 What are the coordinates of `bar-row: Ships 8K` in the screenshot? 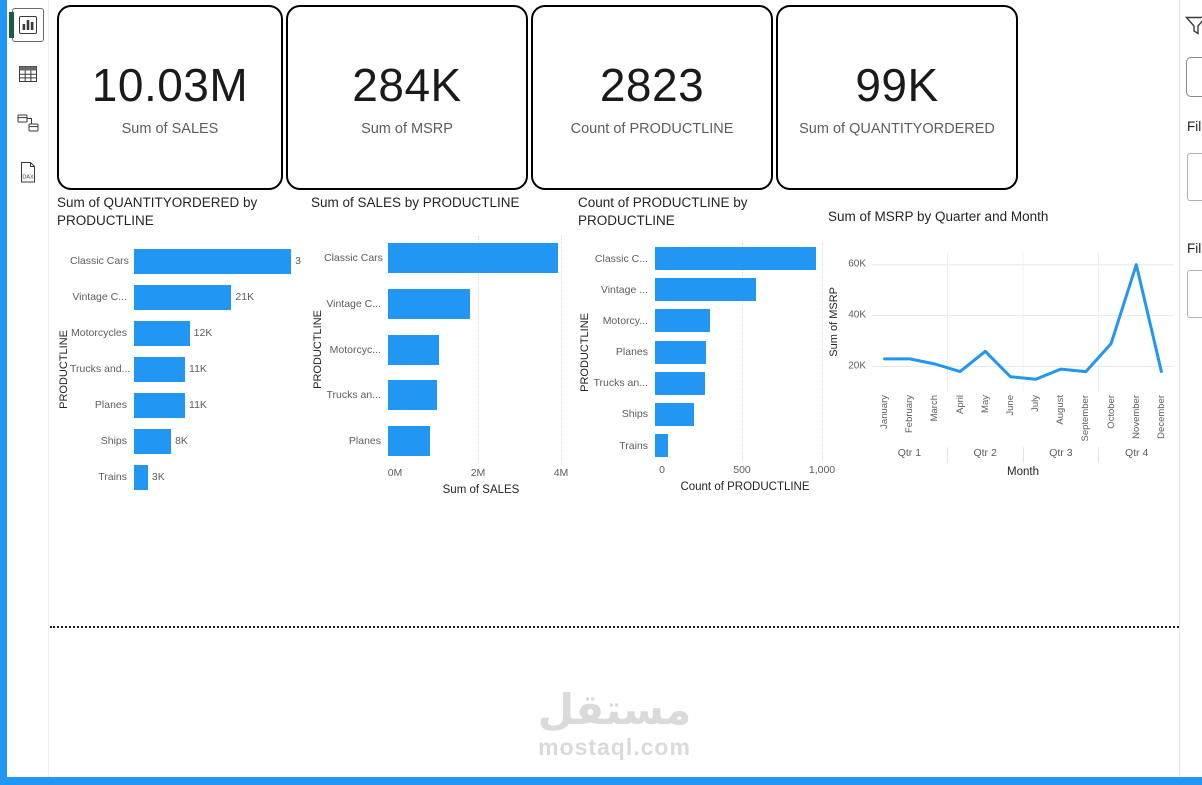 It's located at (185, 441).